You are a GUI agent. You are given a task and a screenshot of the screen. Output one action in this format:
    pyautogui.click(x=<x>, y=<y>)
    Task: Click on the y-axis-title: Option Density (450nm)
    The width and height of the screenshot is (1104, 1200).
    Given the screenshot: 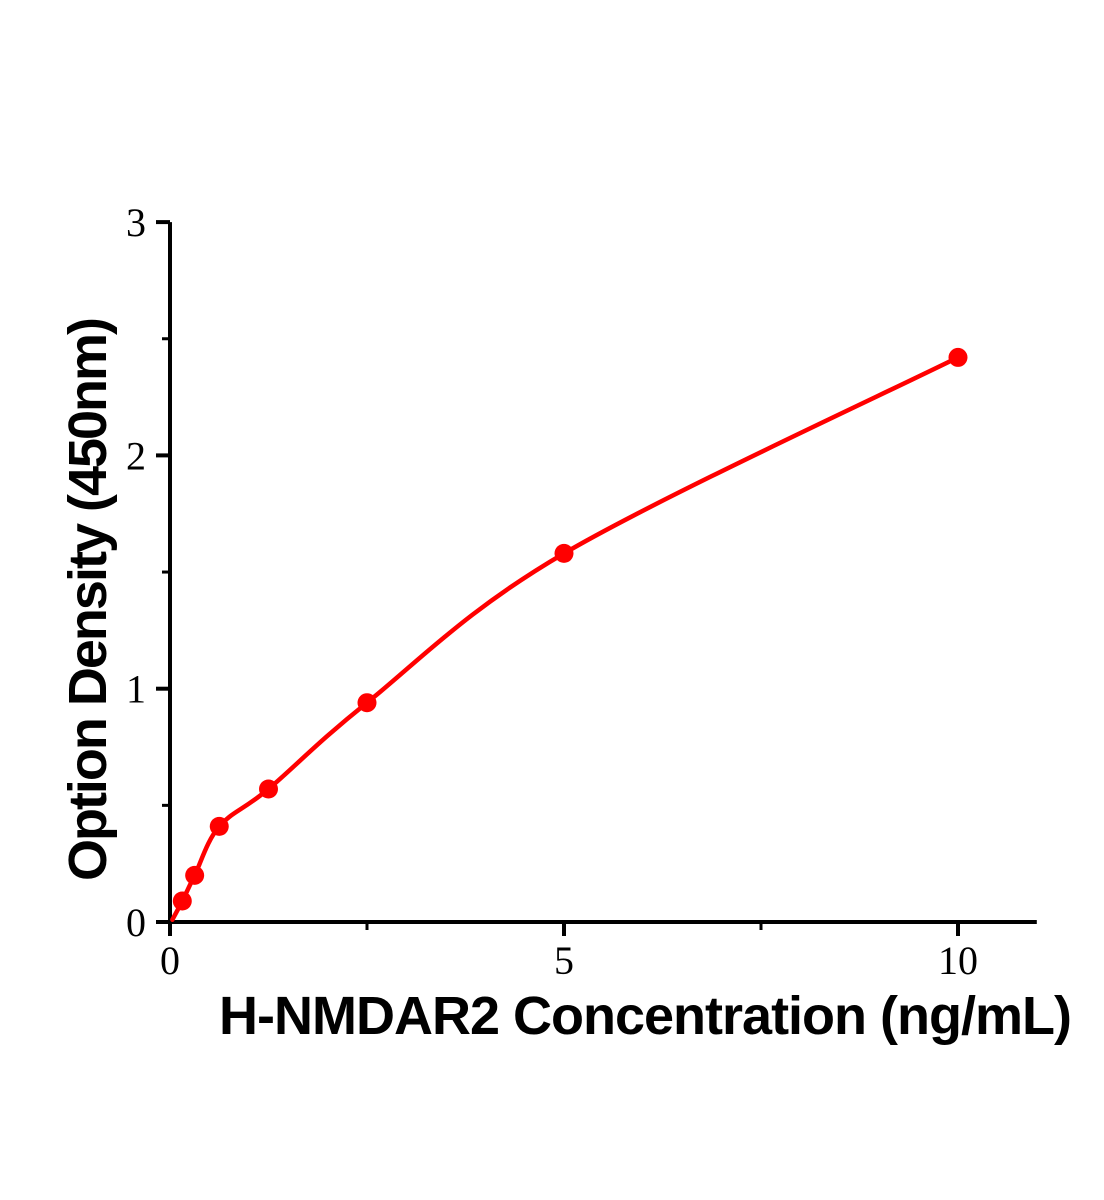 What is the action you would take?
    pyautogui.click(x=88, y=600)
    